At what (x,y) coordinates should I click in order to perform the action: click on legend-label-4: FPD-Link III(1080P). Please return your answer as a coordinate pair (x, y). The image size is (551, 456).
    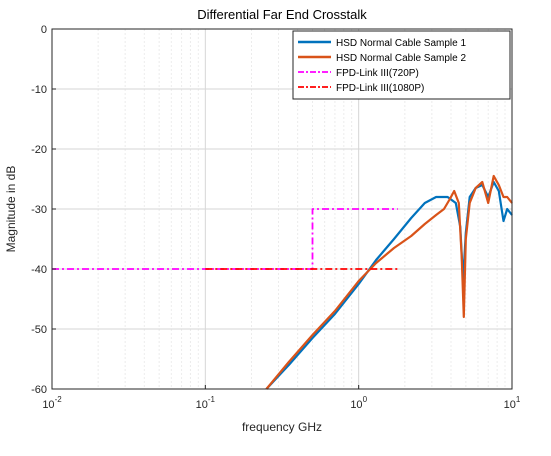
    Looking at the image, I should click on (380, 88).